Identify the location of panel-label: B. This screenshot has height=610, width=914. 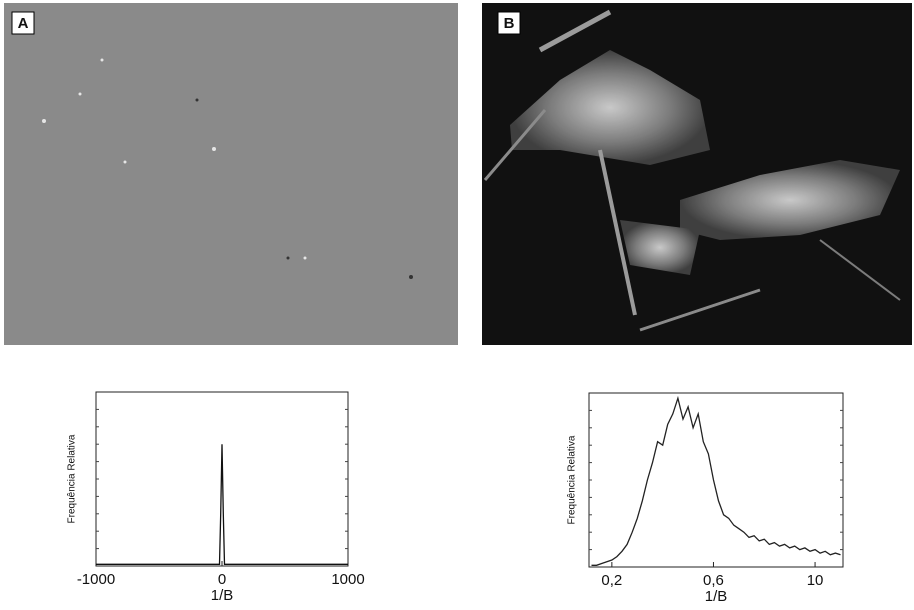
(509, 23).